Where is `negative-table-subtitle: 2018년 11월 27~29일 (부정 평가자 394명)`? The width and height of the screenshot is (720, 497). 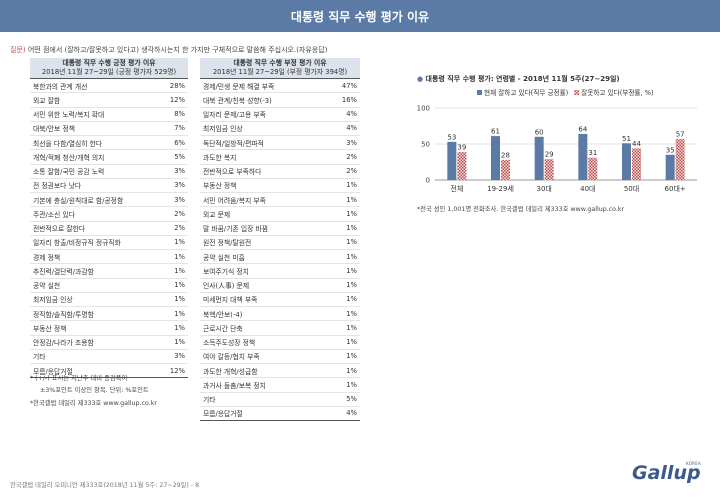 negative-table-subtitle: 2018년 11월 27~29일 (부정 평가자 394명) is located at coordinates (280, 72).